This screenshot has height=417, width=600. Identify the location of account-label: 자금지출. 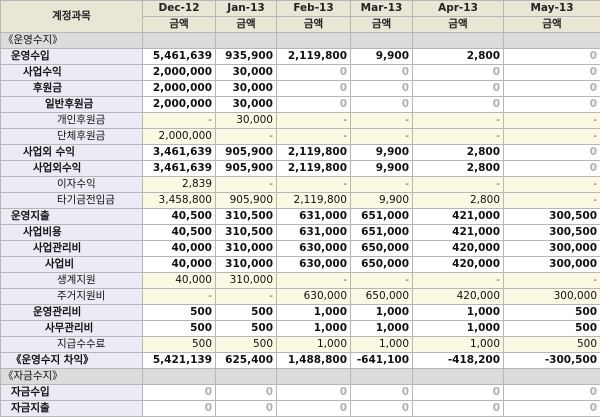
(72, 409).